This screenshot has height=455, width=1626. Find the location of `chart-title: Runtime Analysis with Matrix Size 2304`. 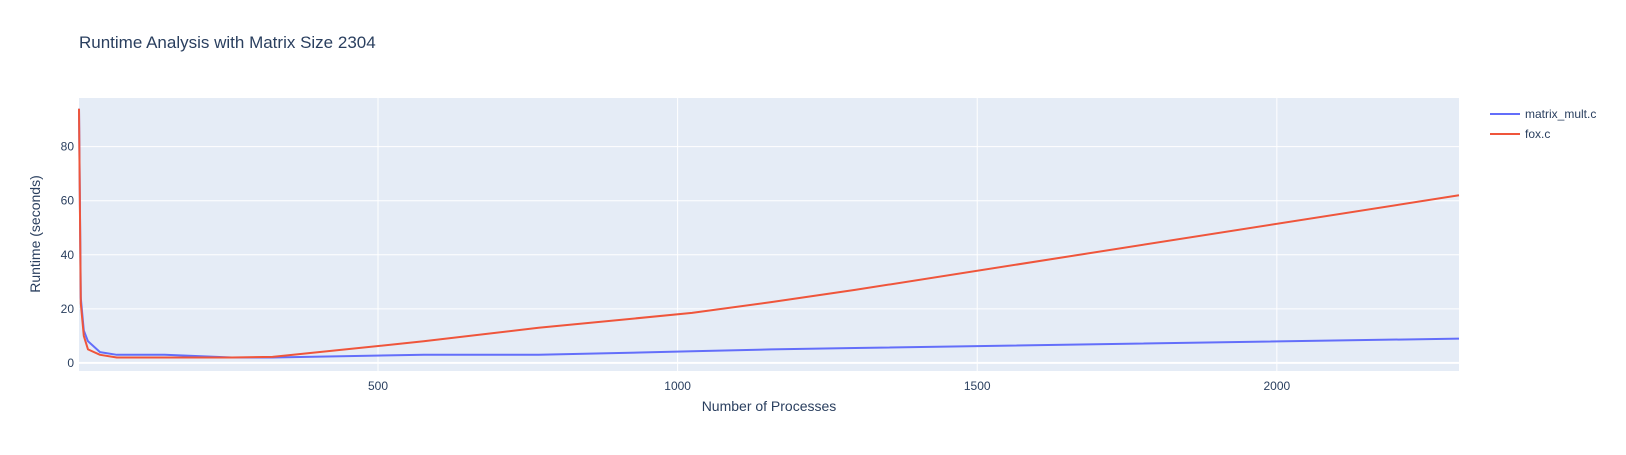

chart-title: Runtime Analysis with Matrix Size 2304 is located at coordinates (227, 42).